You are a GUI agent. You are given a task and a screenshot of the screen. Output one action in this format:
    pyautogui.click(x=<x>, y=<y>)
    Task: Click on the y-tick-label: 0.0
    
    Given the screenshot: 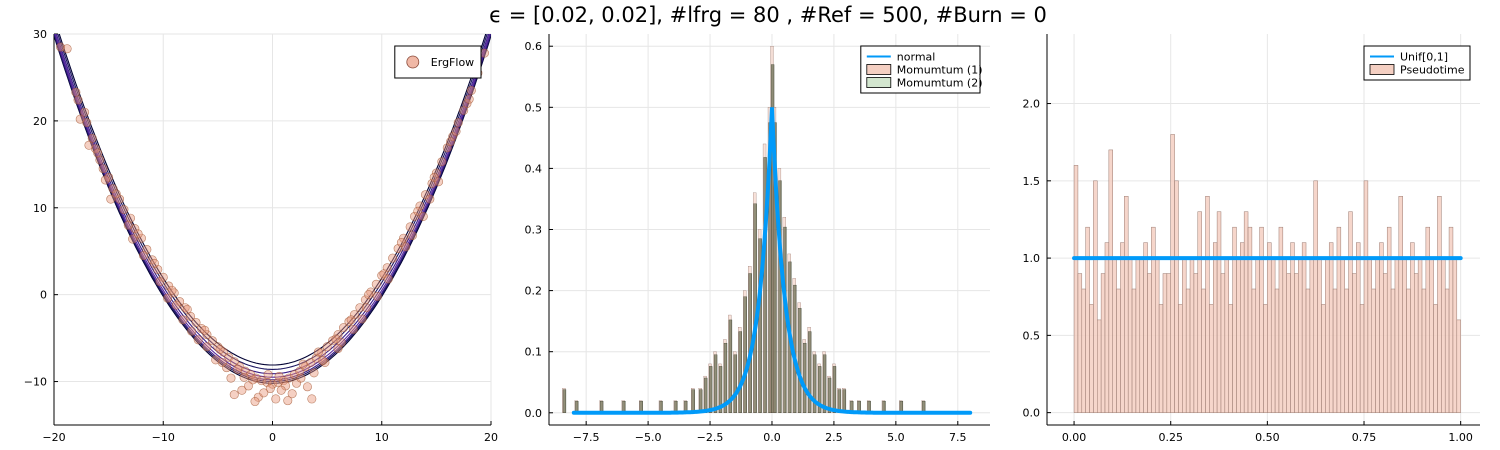 What is the action you would take?
    pyautogui.click(x=1032, y=413)
    